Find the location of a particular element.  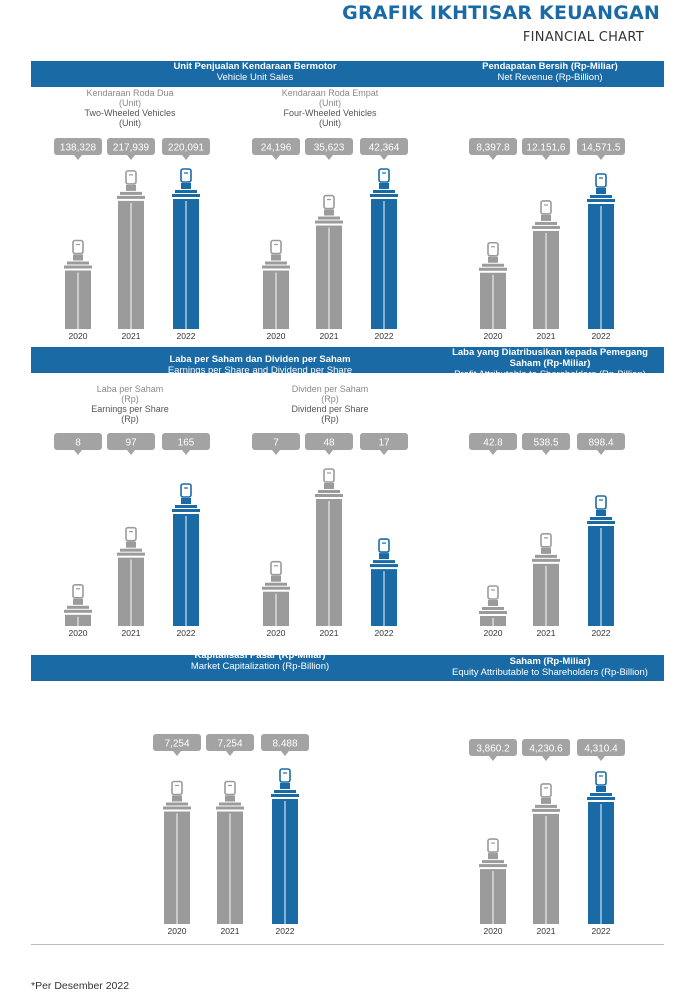

data-label: 42.8 is located at coordinates (493, 443).